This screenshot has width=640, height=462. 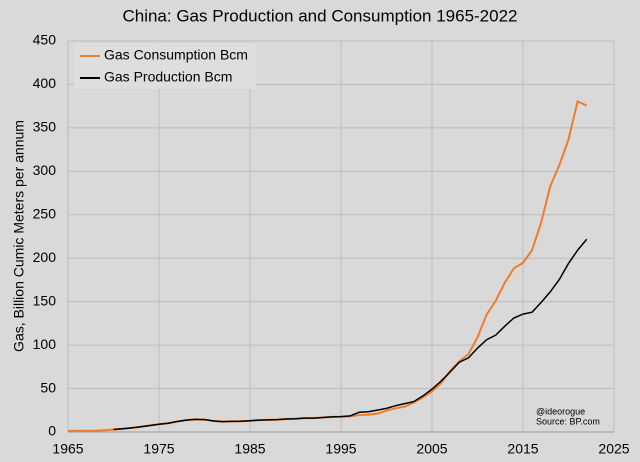 I want to click on x-tick-label: 1985, so click(x=249, y=449).